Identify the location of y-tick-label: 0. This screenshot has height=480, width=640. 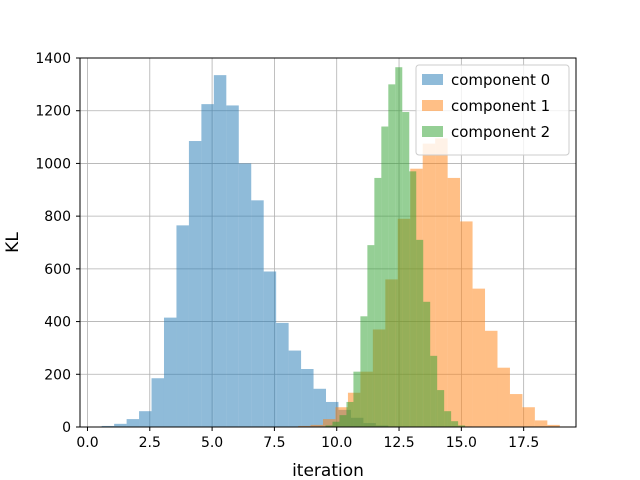
(66, 428).